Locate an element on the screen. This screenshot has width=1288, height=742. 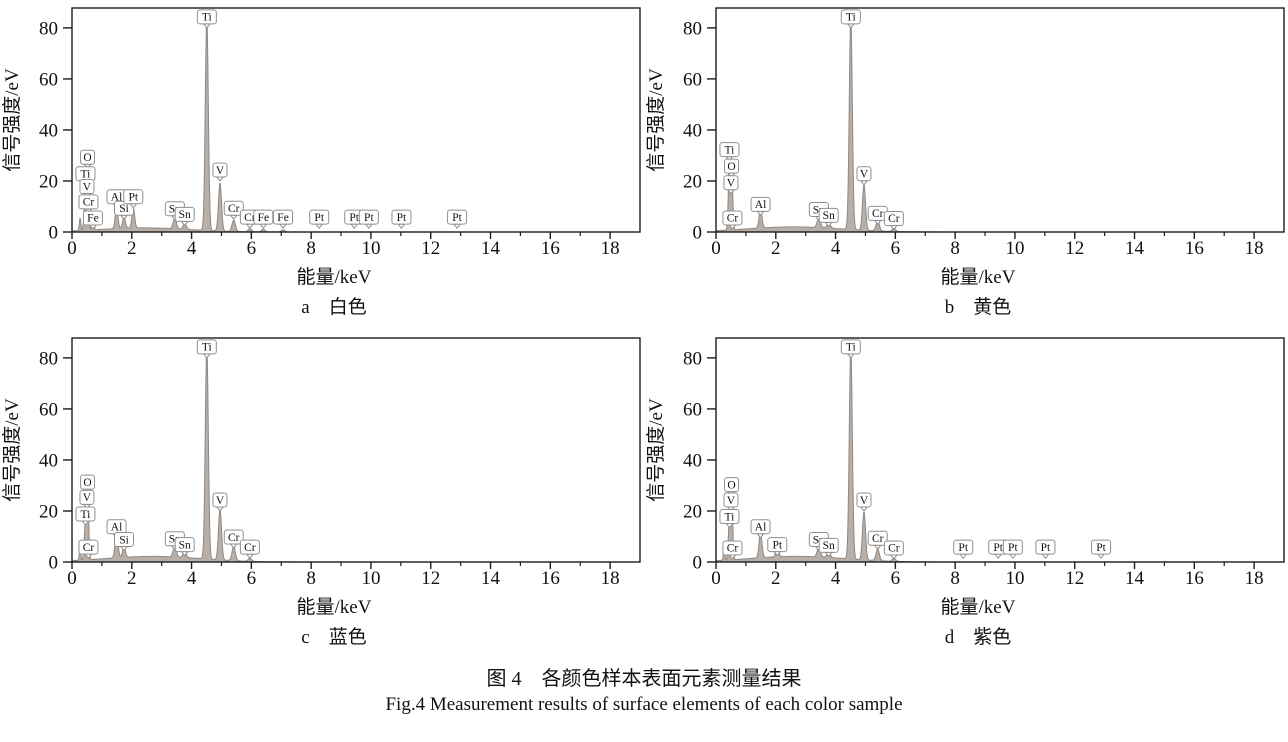
element-label-Si: Si is located at coordinates (124, 542).